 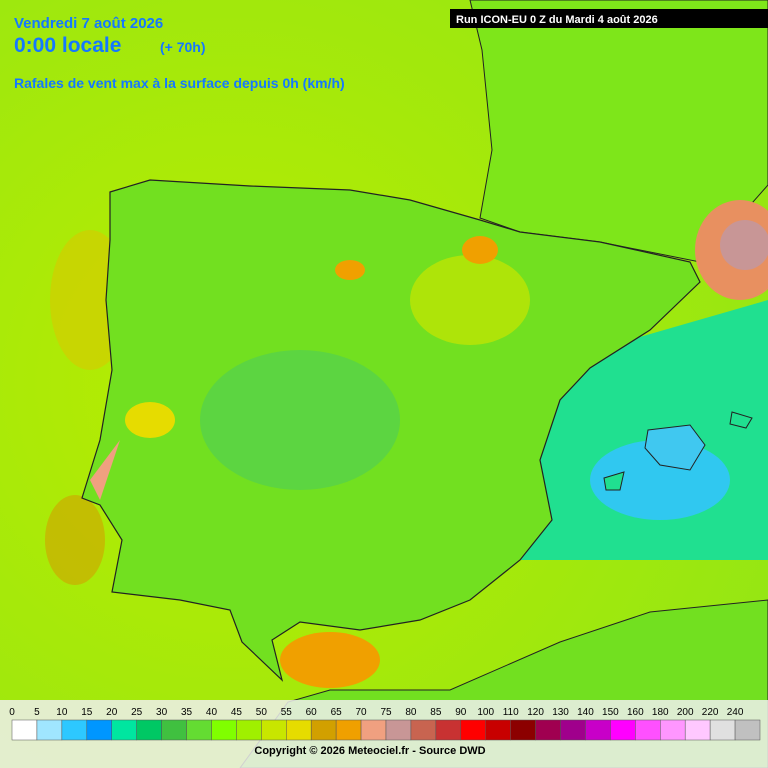 I want to click on legend-label: 85, so click(x=436, y=712).